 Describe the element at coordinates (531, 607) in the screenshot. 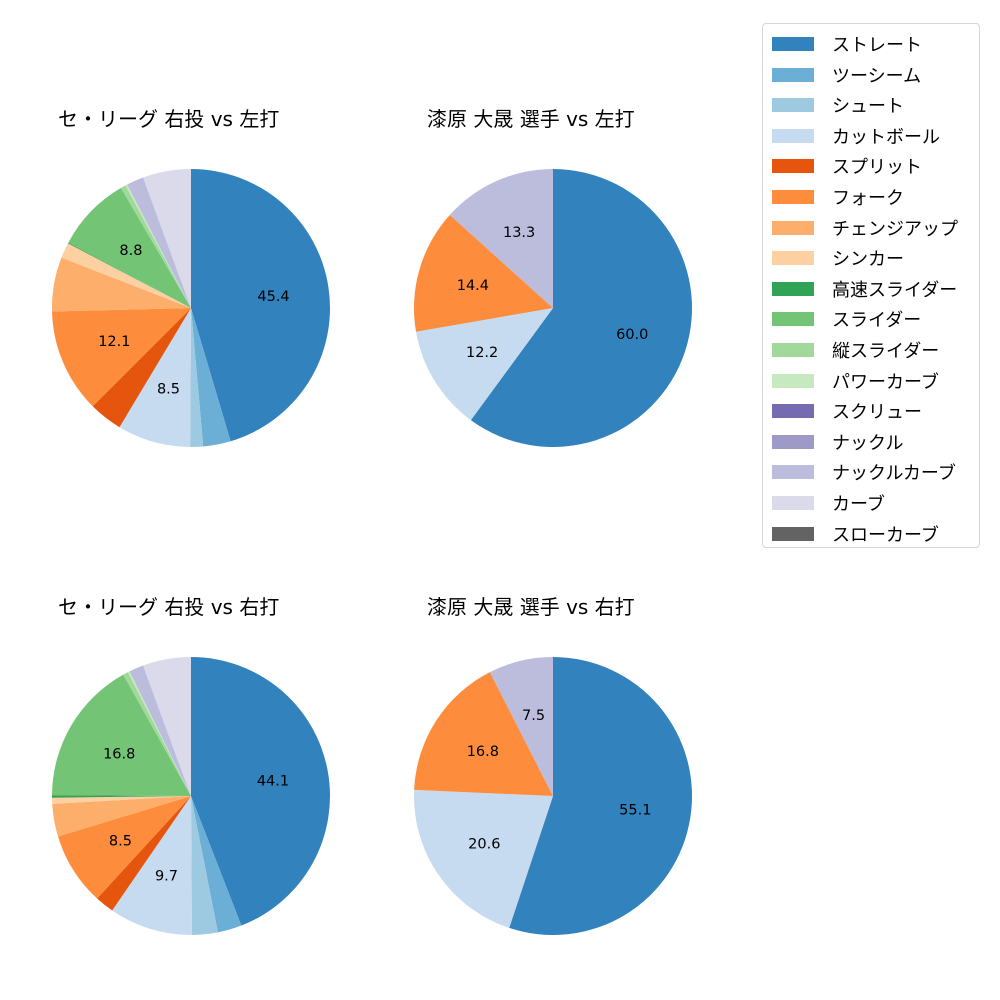

I see `chart-title: 漆原 大晟 選手 vs 右打` at that location.